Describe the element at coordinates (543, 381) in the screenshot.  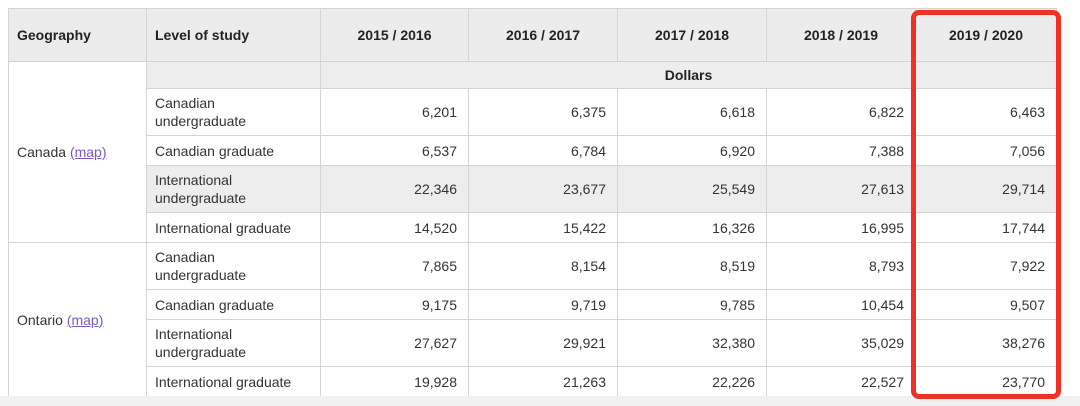
I see `value-cell: 21,263` at that location.